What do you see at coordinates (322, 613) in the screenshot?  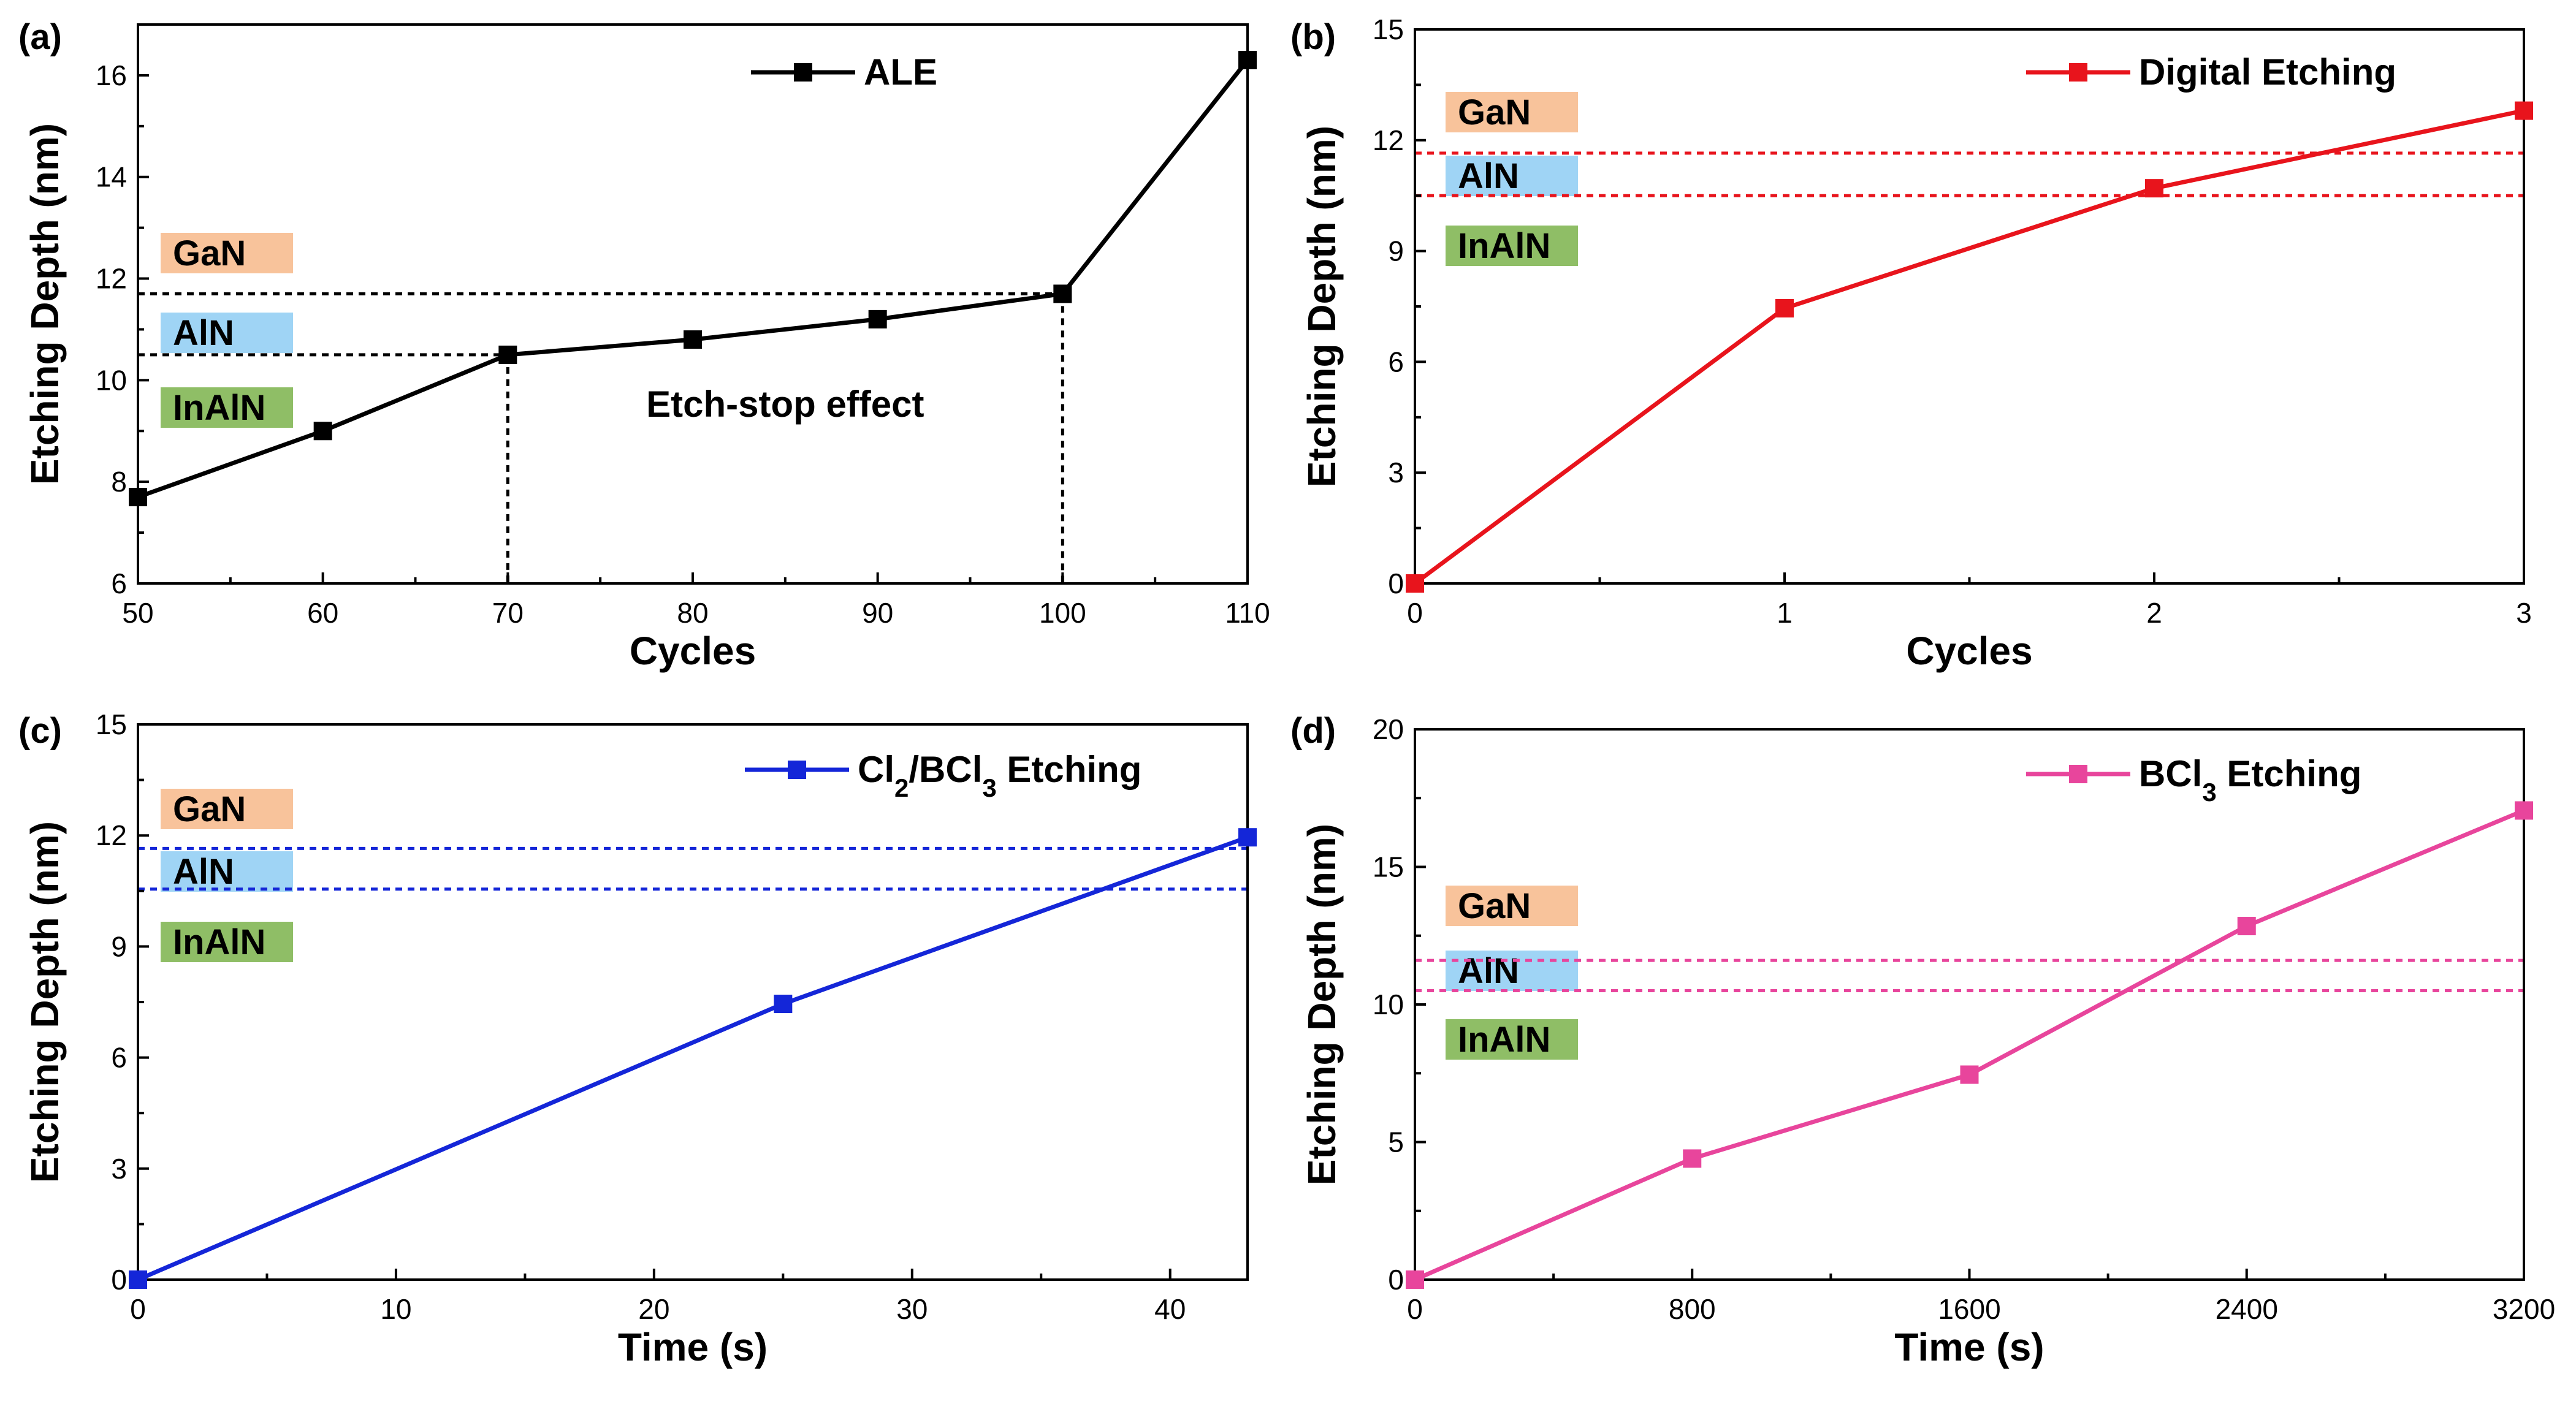 I see `x-tick-label: 60` at bounding box center [322, 613].